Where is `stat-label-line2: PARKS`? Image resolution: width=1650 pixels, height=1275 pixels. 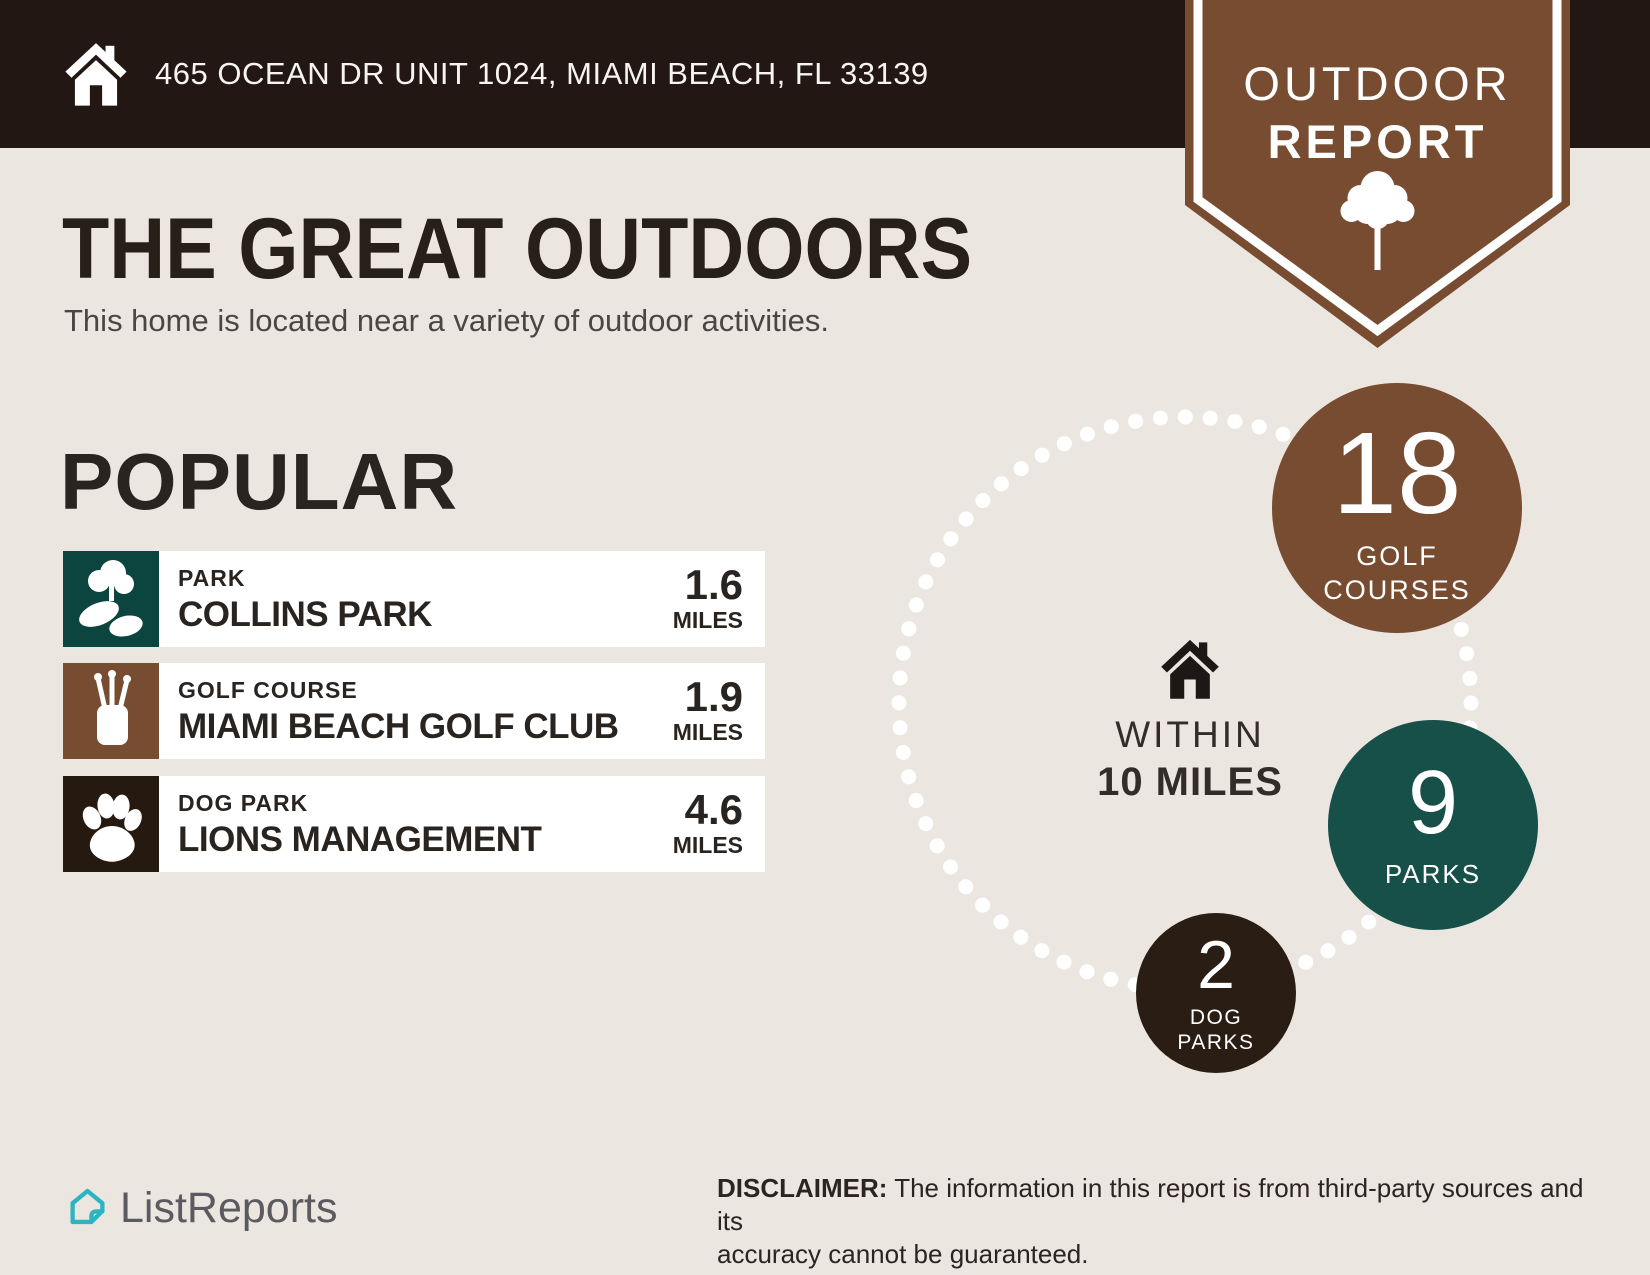
stat-label-line2: PARKS is located at coordinates (1216, 1042).